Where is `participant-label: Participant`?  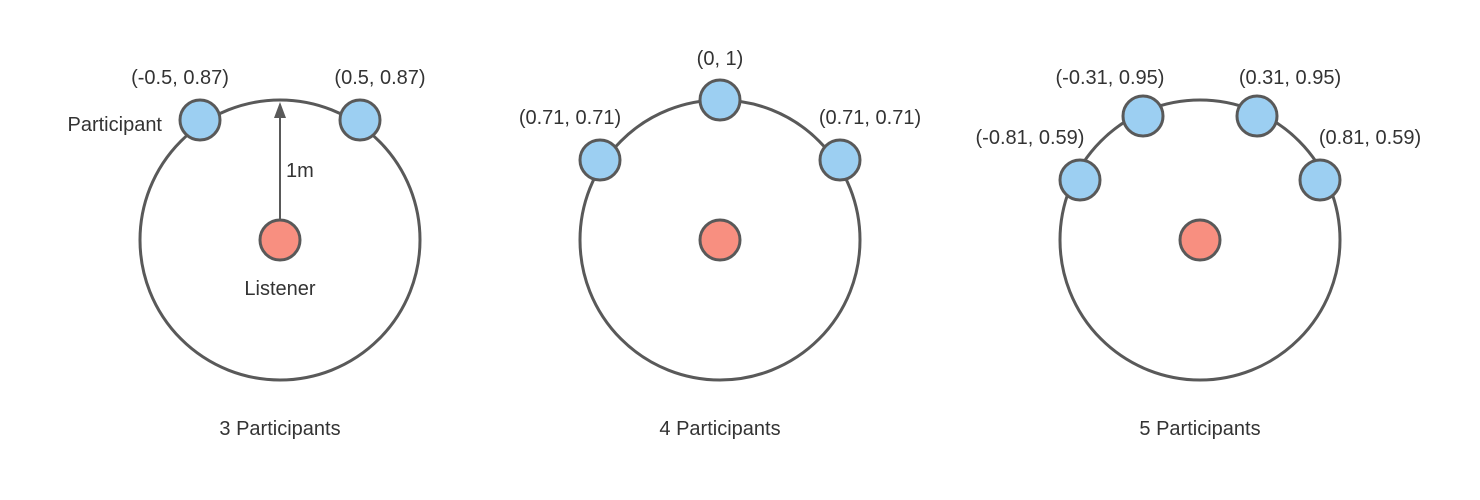 participant-label: Participant is located at coordinates (115, 125).